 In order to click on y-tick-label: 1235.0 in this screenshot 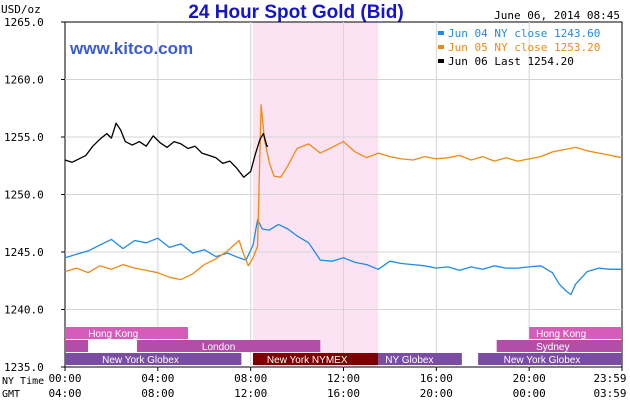, I will do `click(24, 367)`.